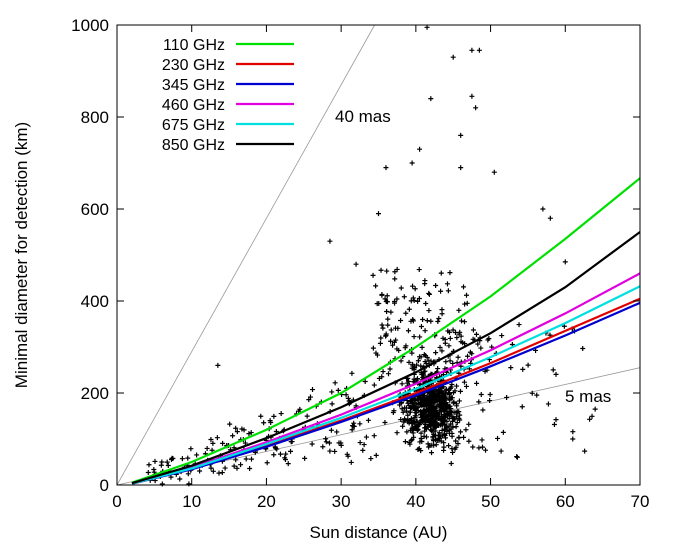 The image size is (675, 545). Describe the element at coordinates (193, 65) in the screenshot. I see `legend-label: 230 GHz` at that location.